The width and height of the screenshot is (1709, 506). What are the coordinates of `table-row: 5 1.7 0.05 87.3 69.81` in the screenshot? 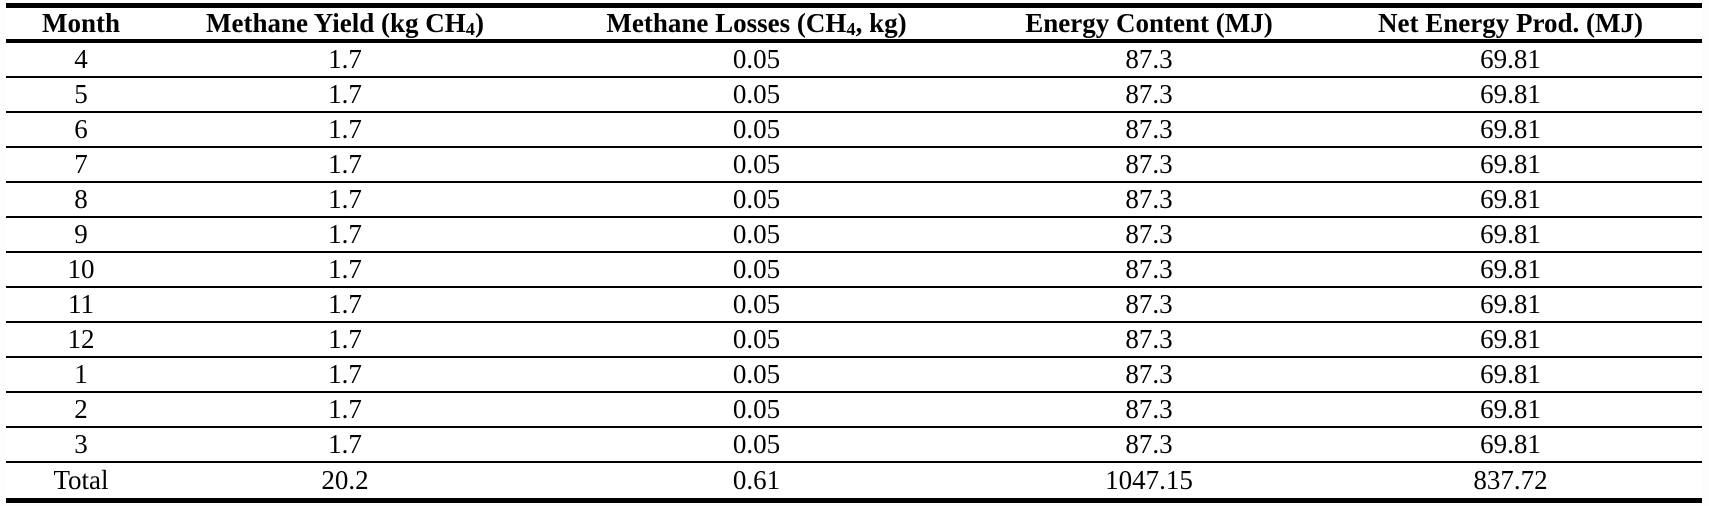 It's located at (854, 95).